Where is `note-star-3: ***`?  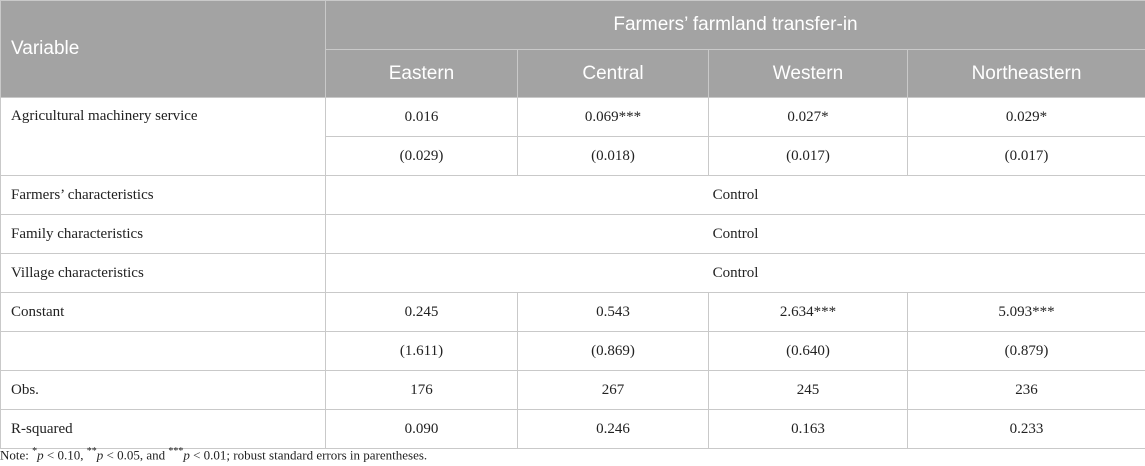
note-star-3: *** is located at coordinates (176, 451).